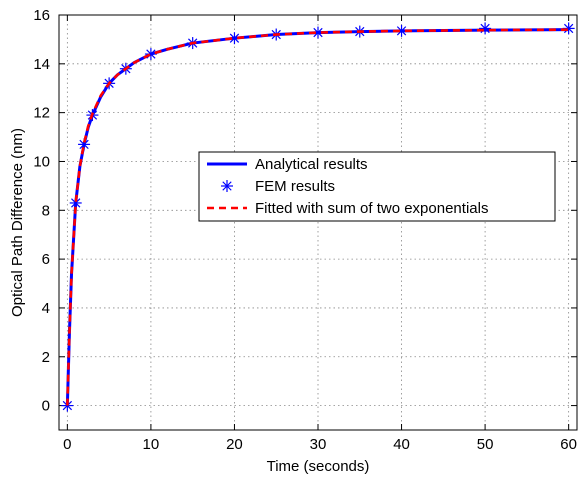 This screenshot has height=477, width=584. What do you see at coordinates (311, 164) in the screenshot?
I see `legend-entry-label: Analytical results` at bounding box center [311, 164].